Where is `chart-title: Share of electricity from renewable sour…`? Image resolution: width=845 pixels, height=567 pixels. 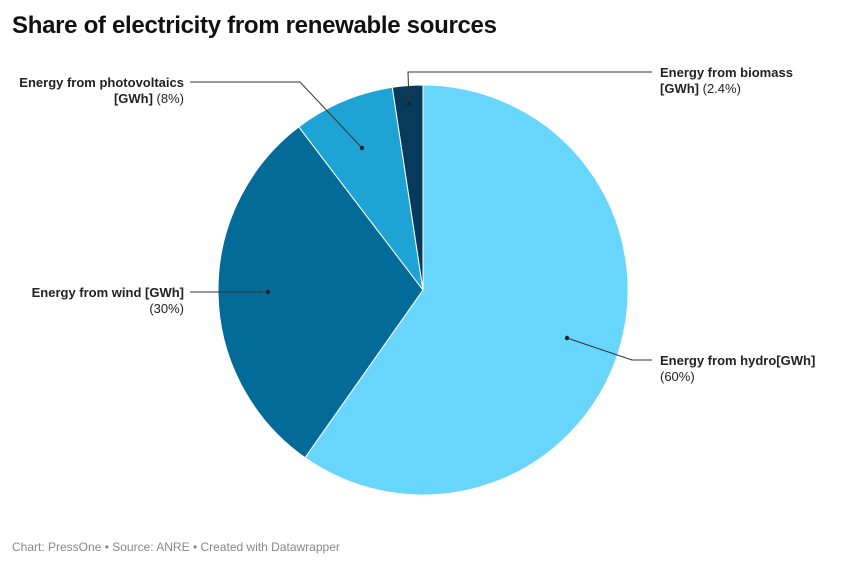 chart-title: Share of electricity from renewable sour… is located at coordinates (254, 25).